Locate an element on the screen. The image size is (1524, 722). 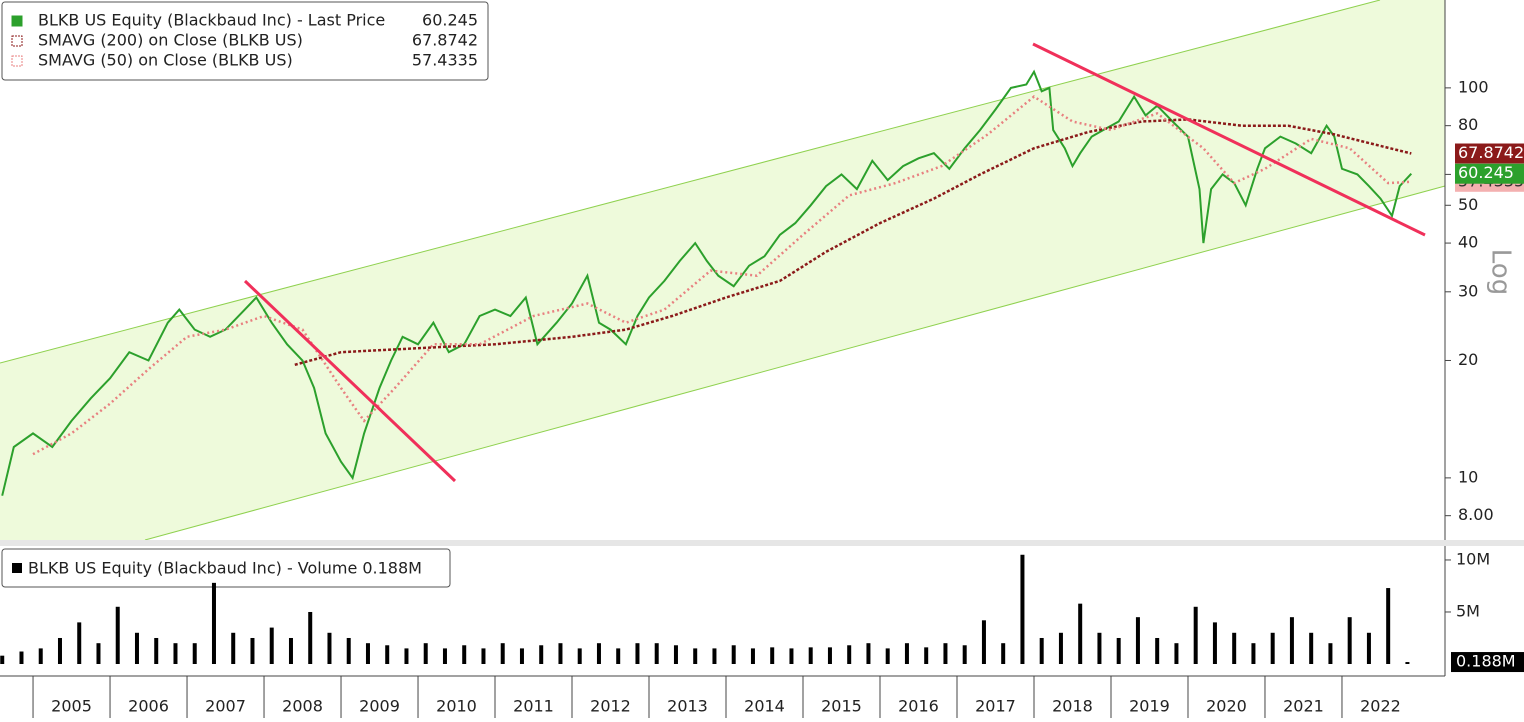
x-tick-label: 2010 is located at coordinates (456, 706).